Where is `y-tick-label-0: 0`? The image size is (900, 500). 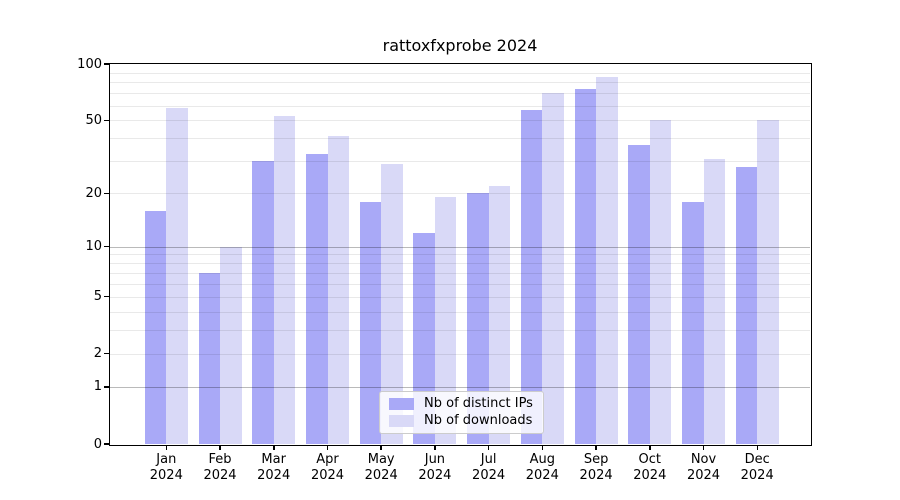 y-tick-label-0: 0 is located at coordinates (97, 444).